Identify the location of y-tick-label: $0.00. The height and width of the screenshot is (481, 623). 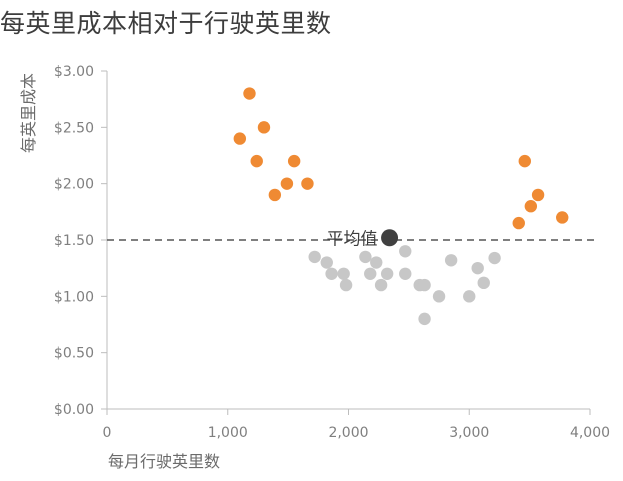
(74, 410).